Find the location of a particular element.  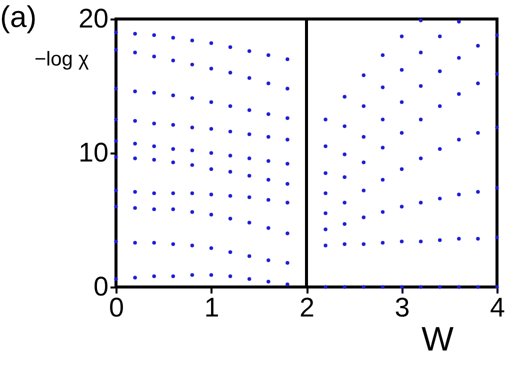

y-tick-label: 20 is located at coordinates (93, 19).